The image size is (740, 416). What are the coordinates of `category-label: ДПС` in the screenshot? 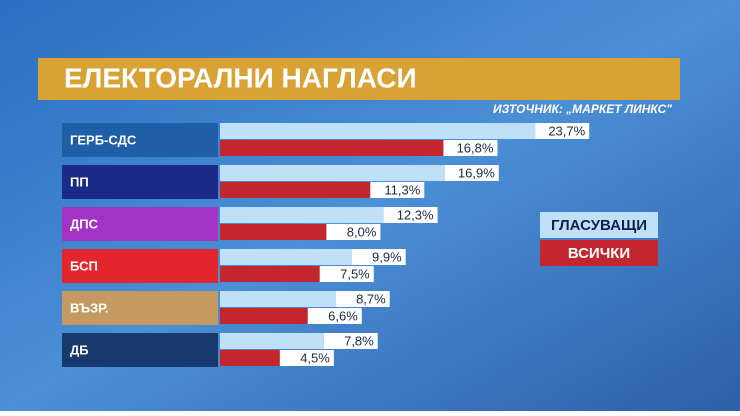 It's located at (84, 223).